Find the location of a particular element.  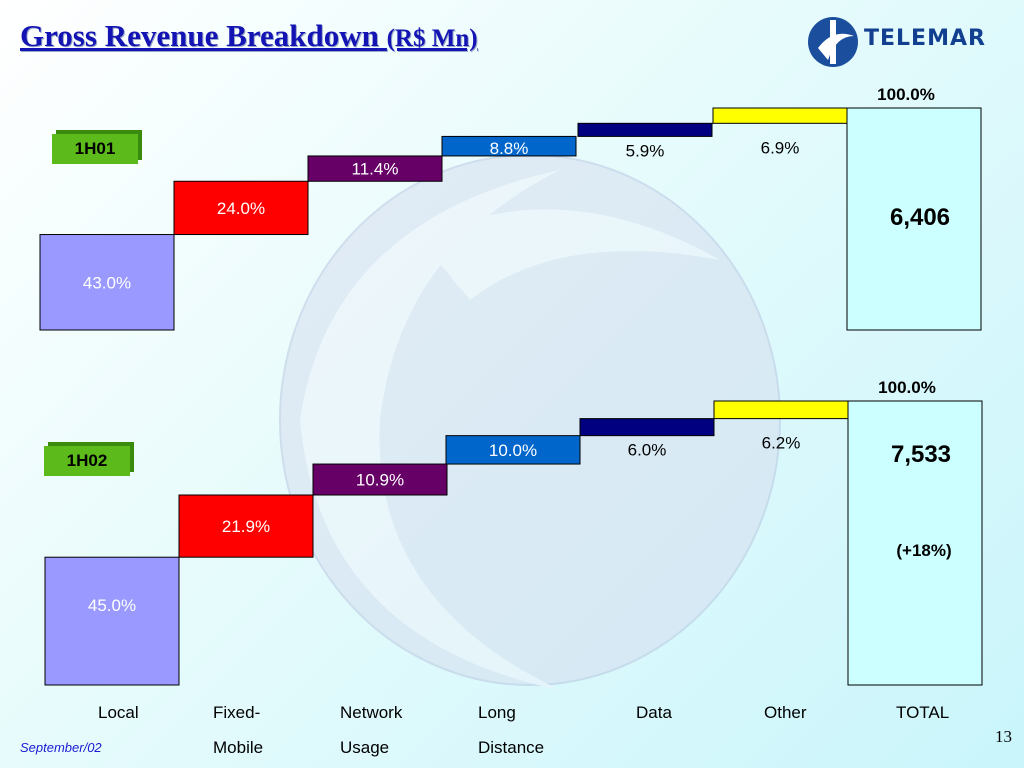

x-label-5-0: Other is located at coordinates (785, 712).